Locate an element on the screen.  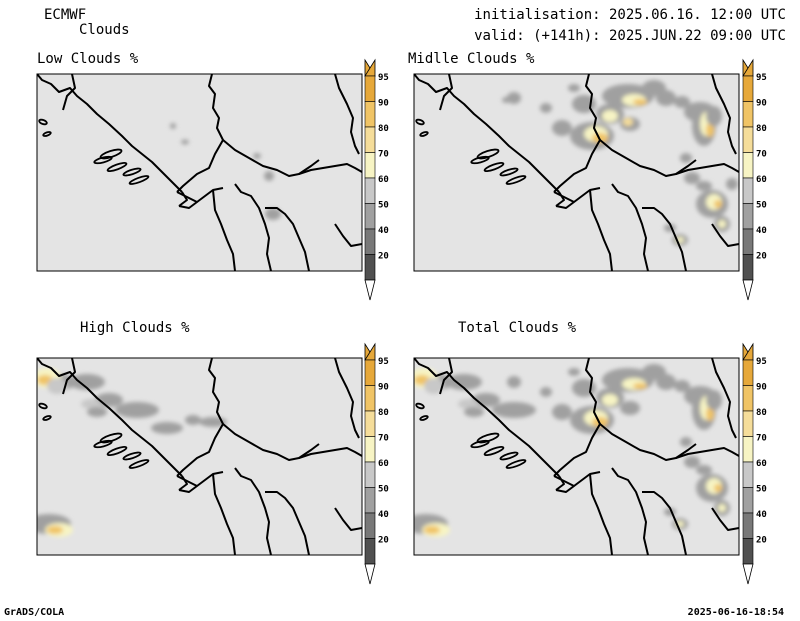
cloud-layer is located at coordinates (225, 171).